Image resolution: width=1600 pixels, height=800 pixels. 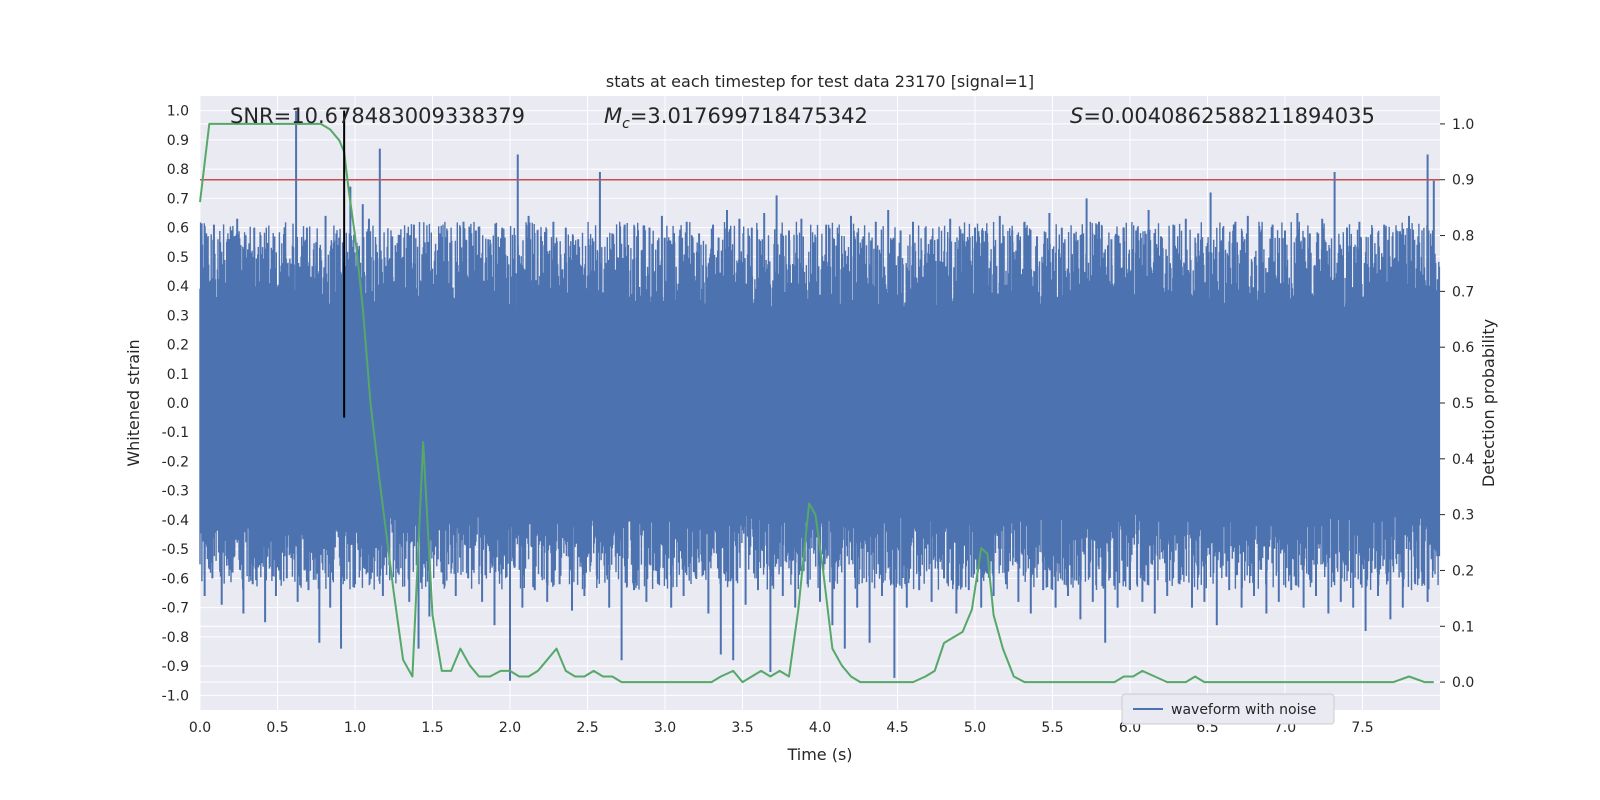 What do you see at coordinates (749, 116) in the screenshot?
I see `chirp-mass-value: =3.017699718475342` at bounding box center [749, 116].